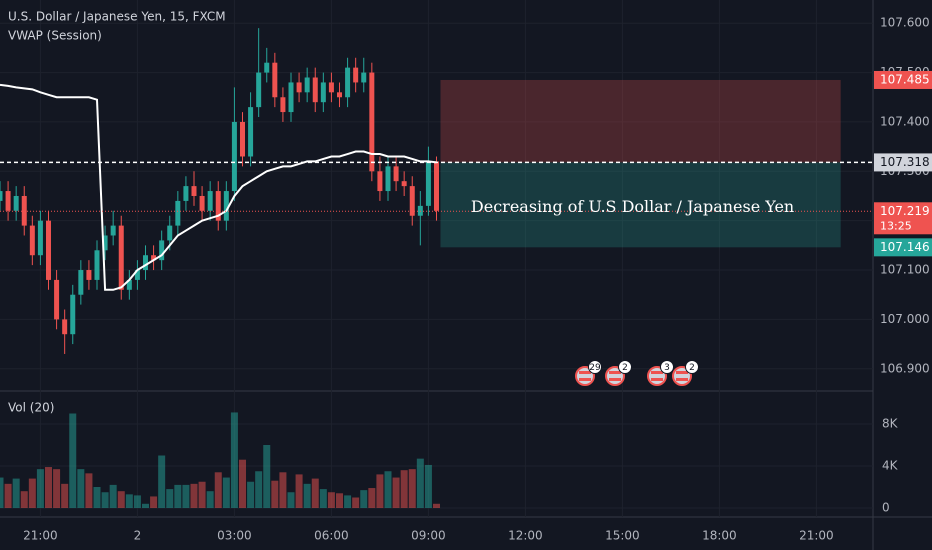 The image size is (932, 550). I want to click on entry-price-label: 107.318, so click(905, 162).